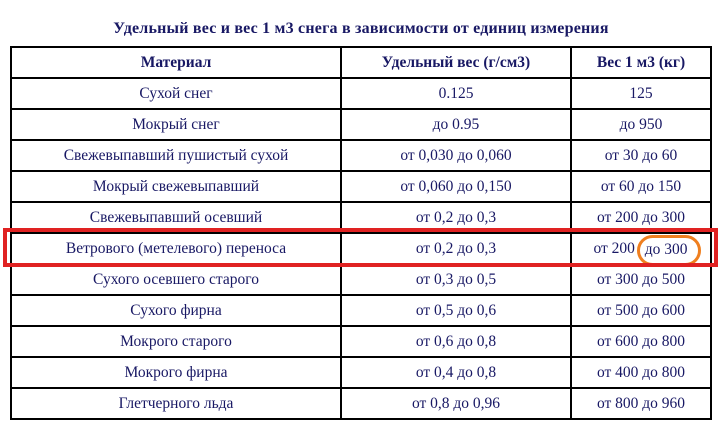 This screenshot has width=722, height=436. I want to click on cell-weight-kg: до 950, so click(641, 124).